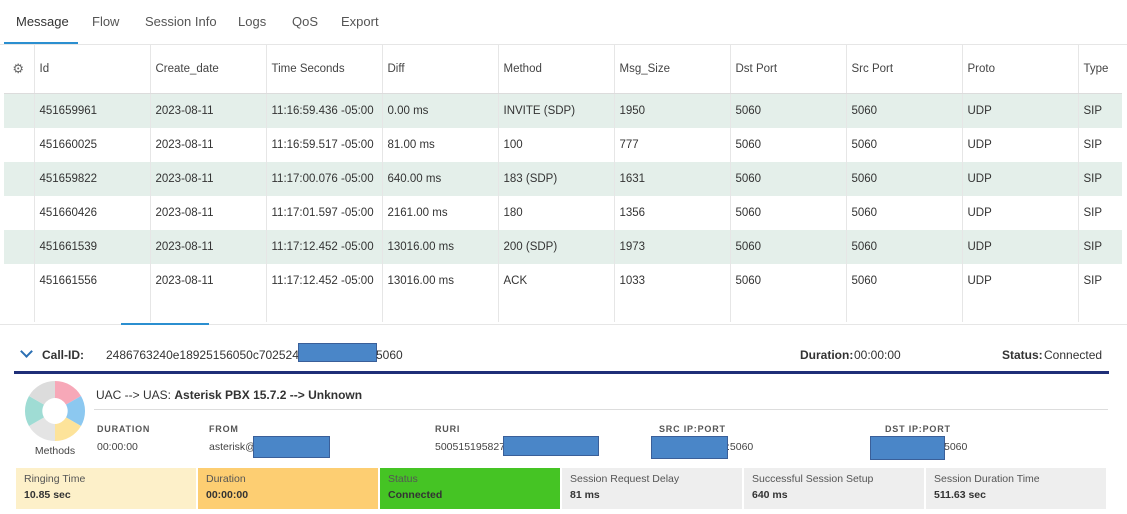 The width and height of the screenshot is (1127, 514). Describe the element at coordinates (227, 495) in the screenshot. I see `metric-value: 00:00:00` at that location.